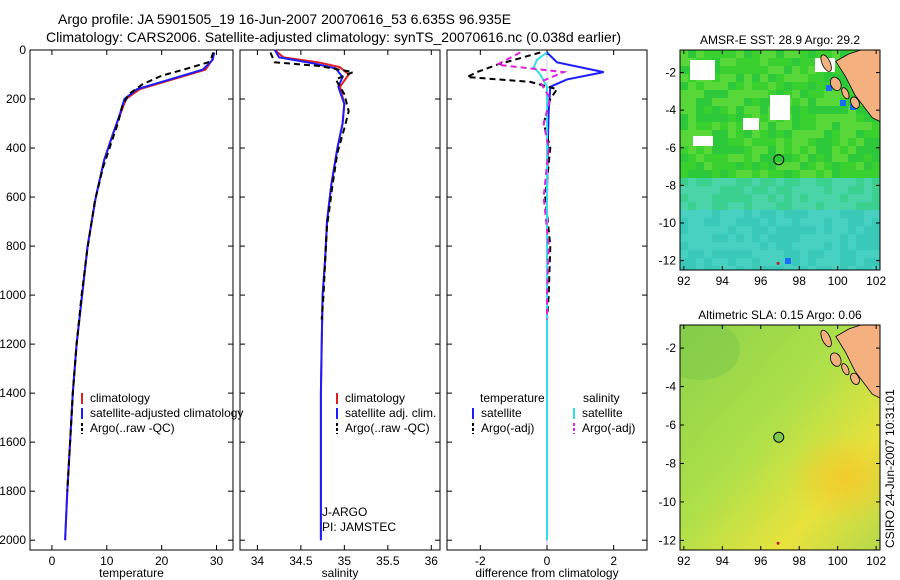 This screenshot has width=900, height=580. Describe the element at coordinates (670, 73) in the screenshot. I see `sst_map-ytick-label: -2` at that location.